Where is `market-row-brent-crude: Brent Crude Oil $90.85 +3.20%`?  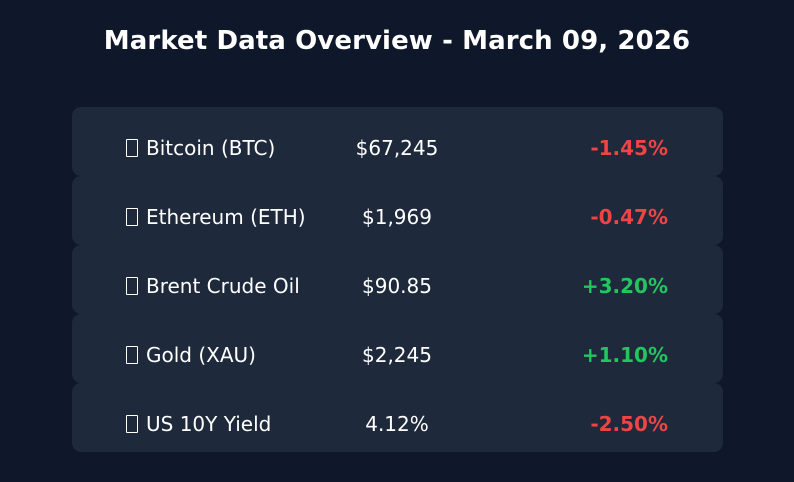
market-row-brent-crude: Brent Crude Oil $90.85 +3.20% is located at coordinates (397, 279).